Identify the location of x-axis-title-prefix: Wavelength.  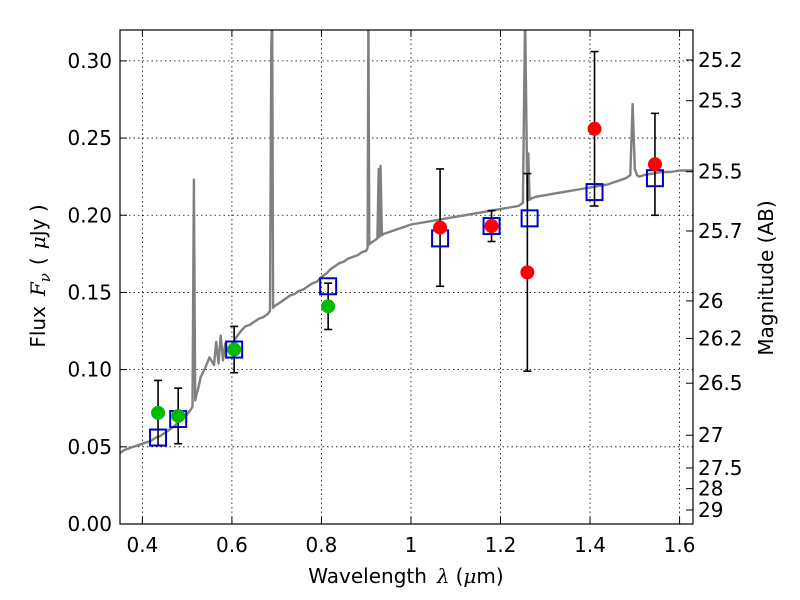
(367, 576).